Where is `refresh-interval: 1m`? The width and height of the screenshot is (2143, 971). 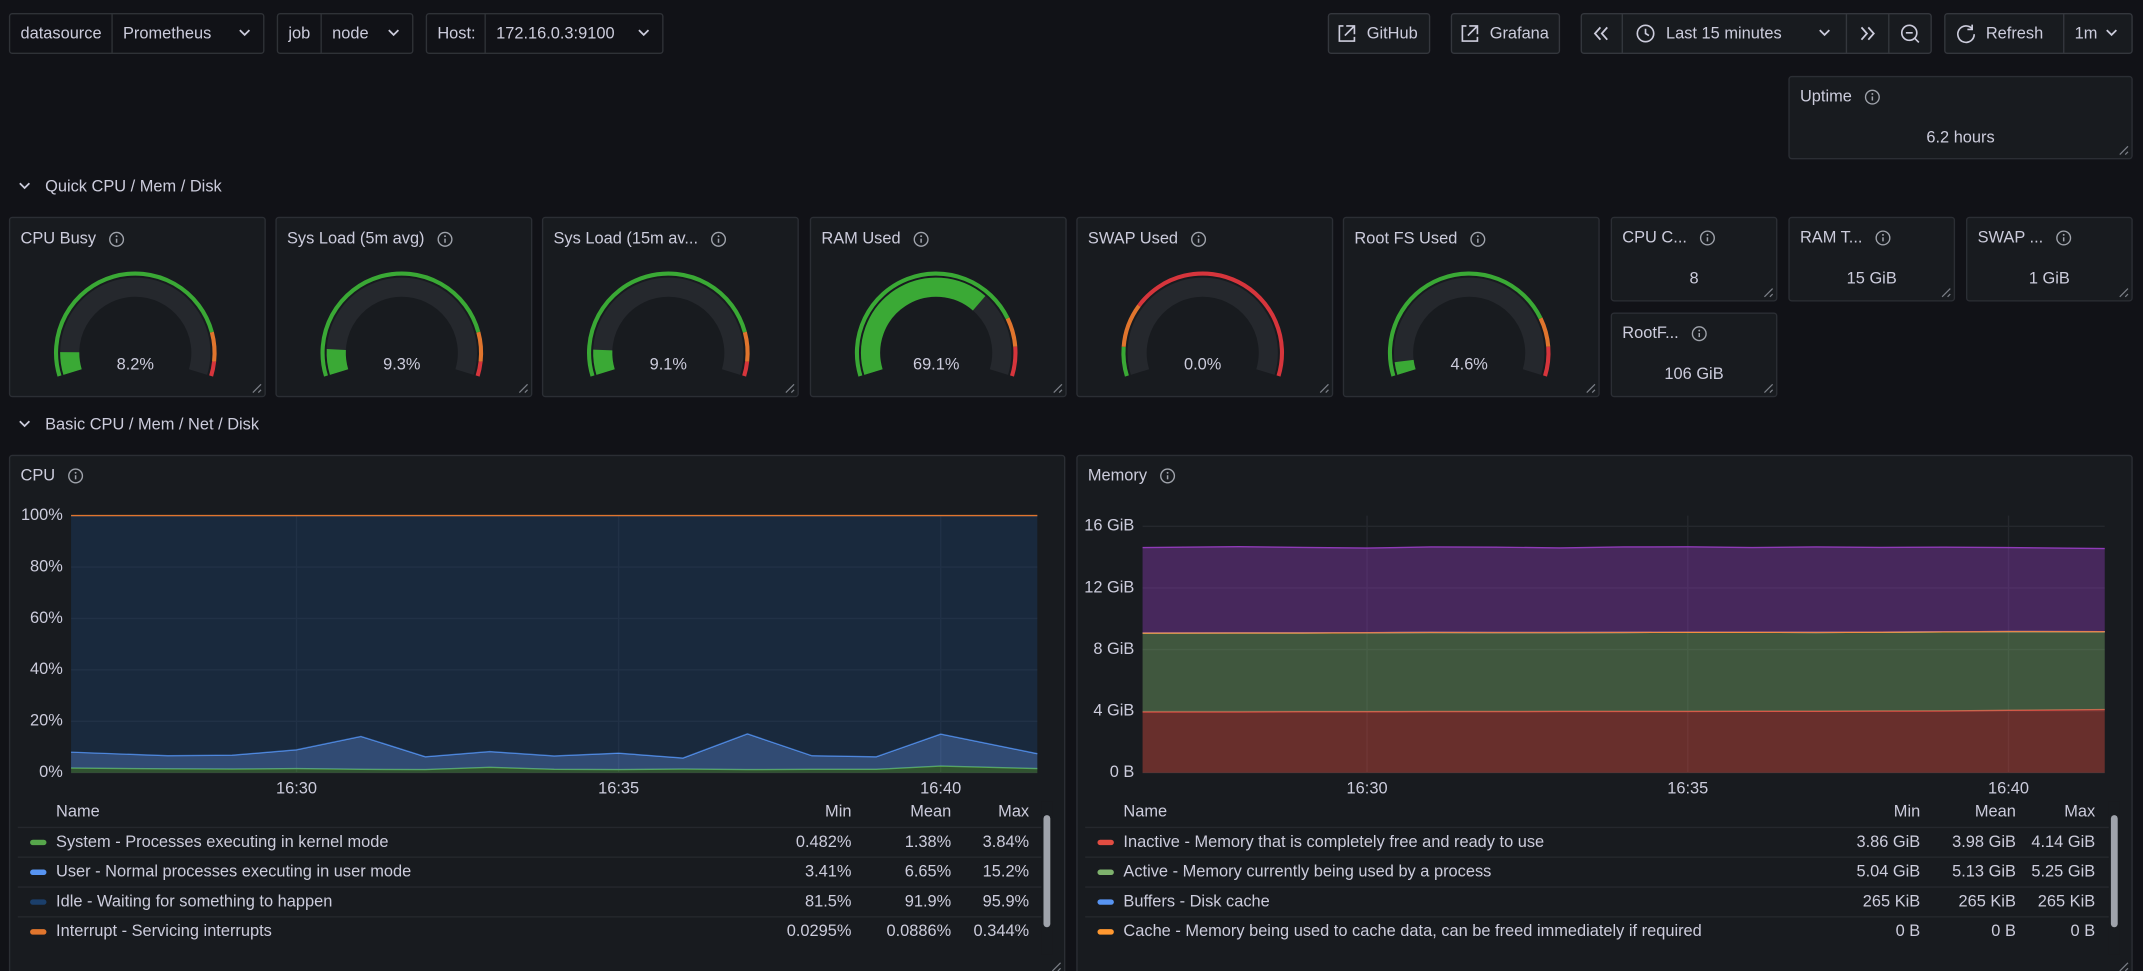
refresh-interval: 1m is located at coordinates (2086, 34).